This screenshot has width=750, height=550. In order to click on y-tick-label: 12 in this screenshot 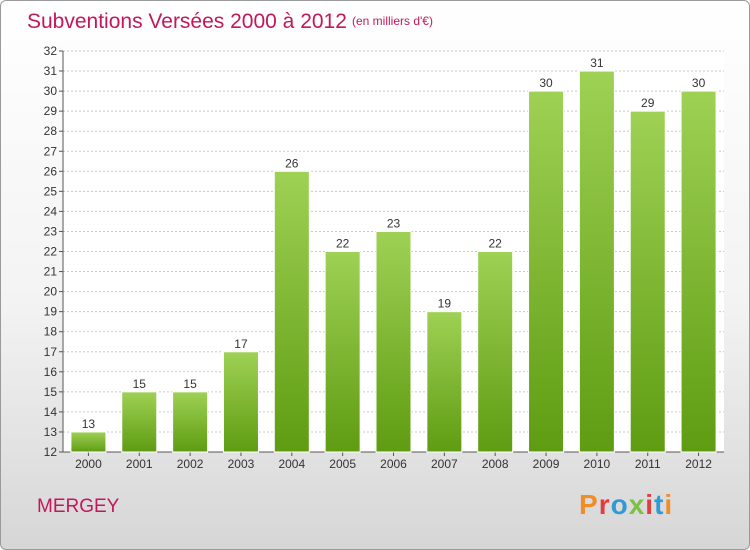, I will do `click(51, 452)`.